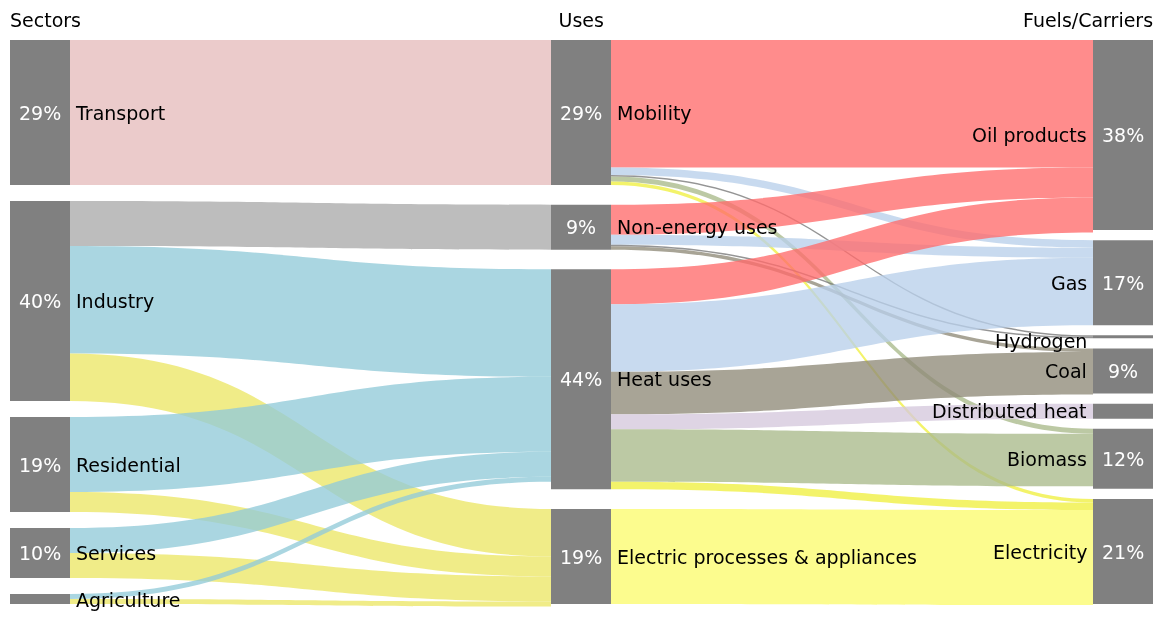 The height and width of the screenshot is (617, 1161). What do you see at coordinates (115, 301) in the screenshot?
I see `category-label: Industry` at bounding box center [115, 301].